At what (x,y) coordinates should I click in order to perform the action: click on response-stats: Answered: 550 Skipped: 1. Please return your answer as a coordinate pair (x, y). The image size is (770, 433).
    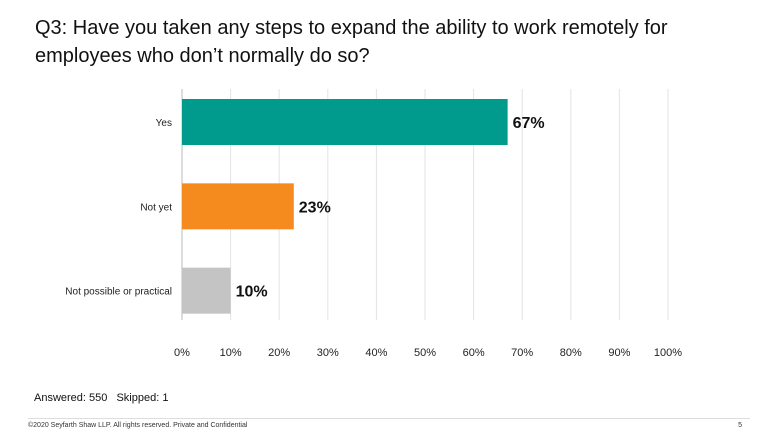
    Looking at the image, I should click on (104, 398).